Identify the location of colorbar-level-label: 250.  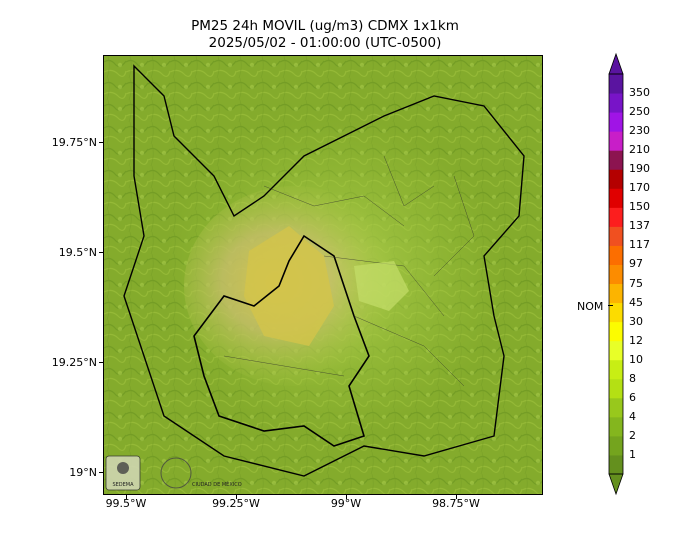
(639, 112).